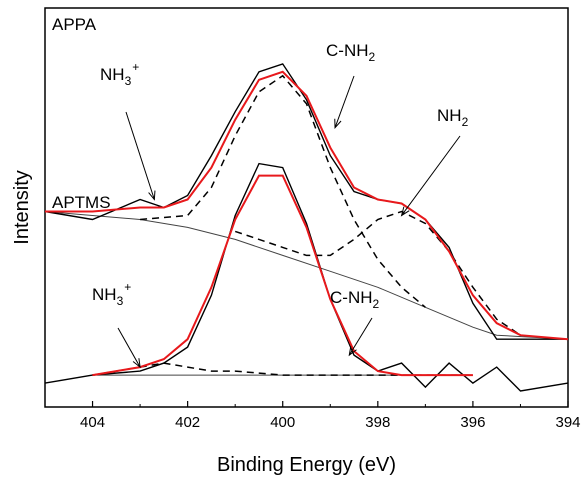 Image resolution: width=587 pixels, height=479 pixels. I want to click on appa-annotation-0-arrow, so click(140, 155).